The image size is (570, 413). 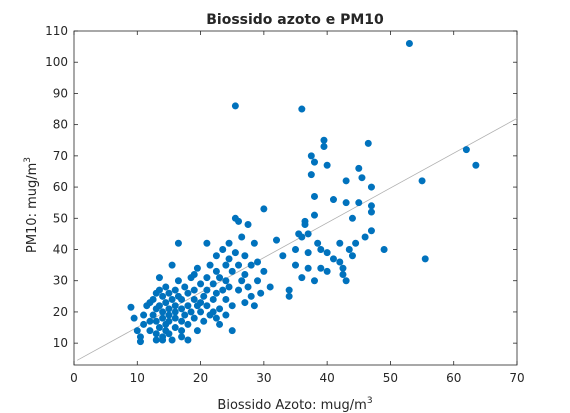 I want to click on x-tick-label: 20, so click(x=200, y=378).